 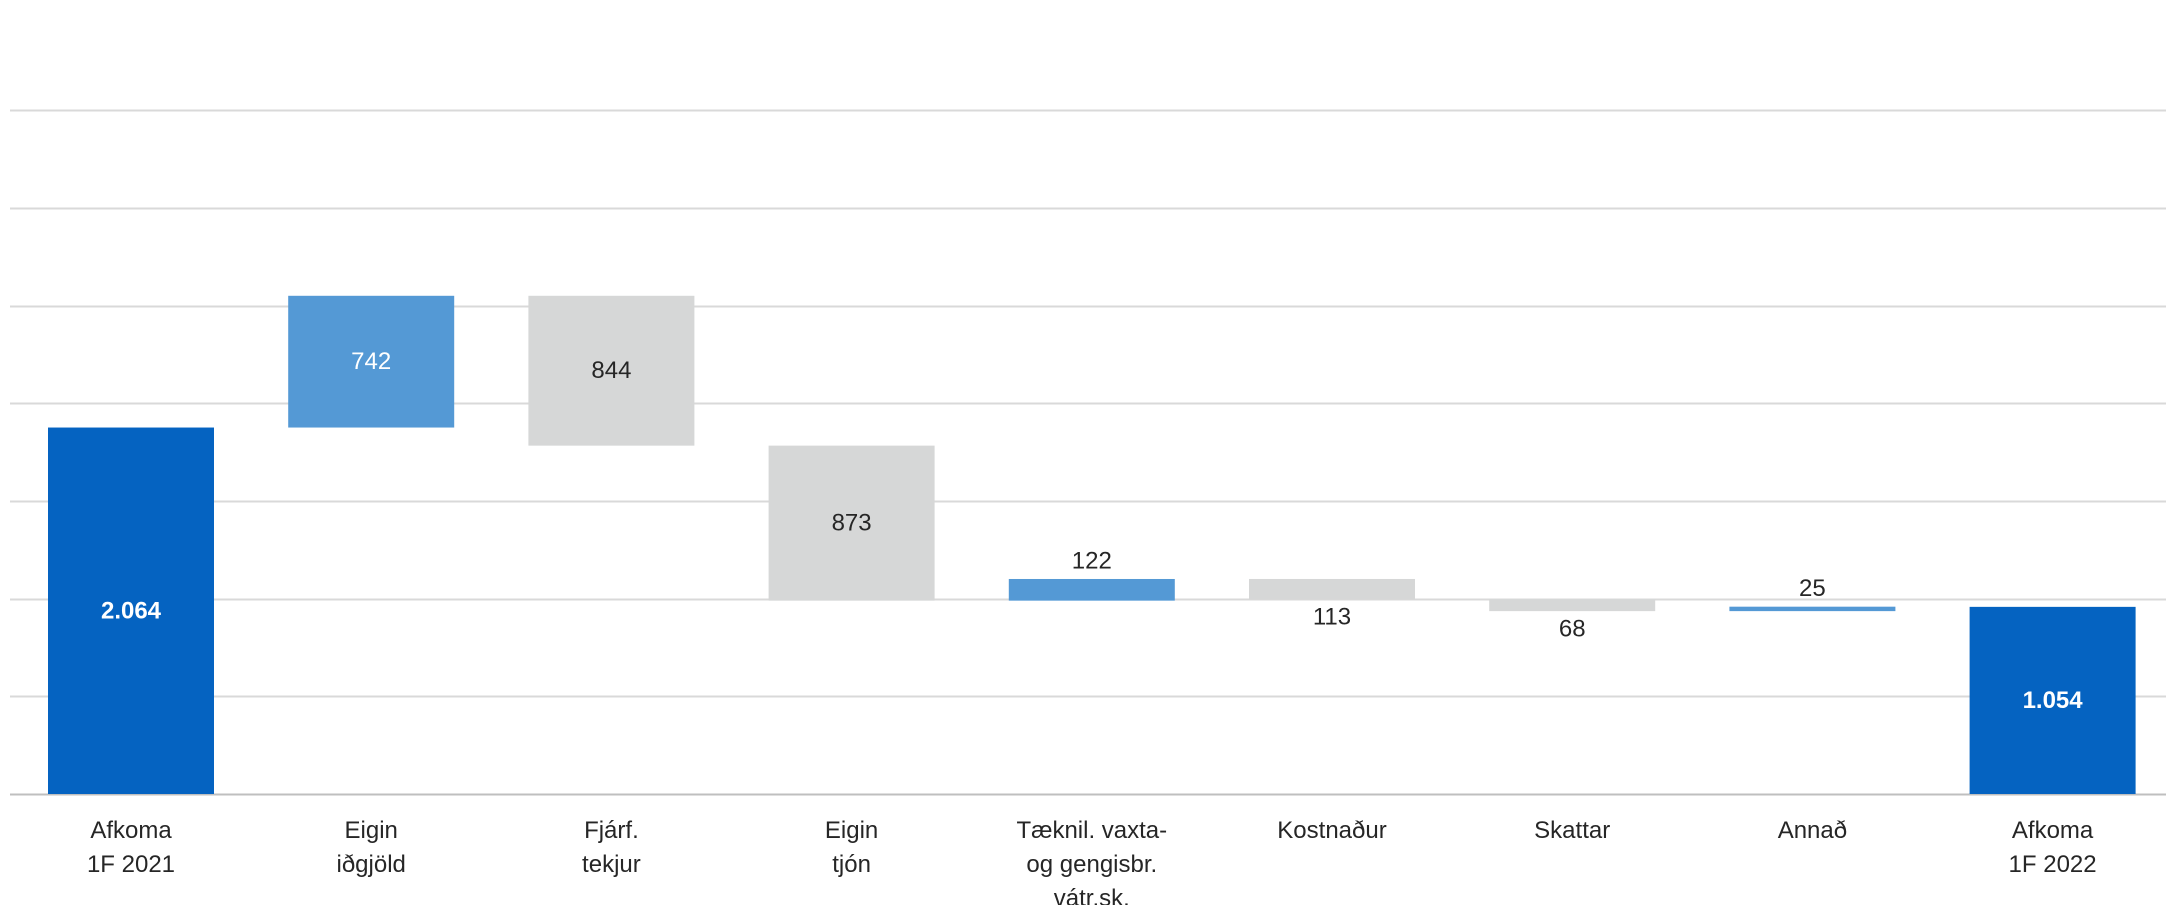 What do you see at coordinates (611, 830) in the screenshot?
I see `category-label: Fjárf.` at bounding box center [611, 830].